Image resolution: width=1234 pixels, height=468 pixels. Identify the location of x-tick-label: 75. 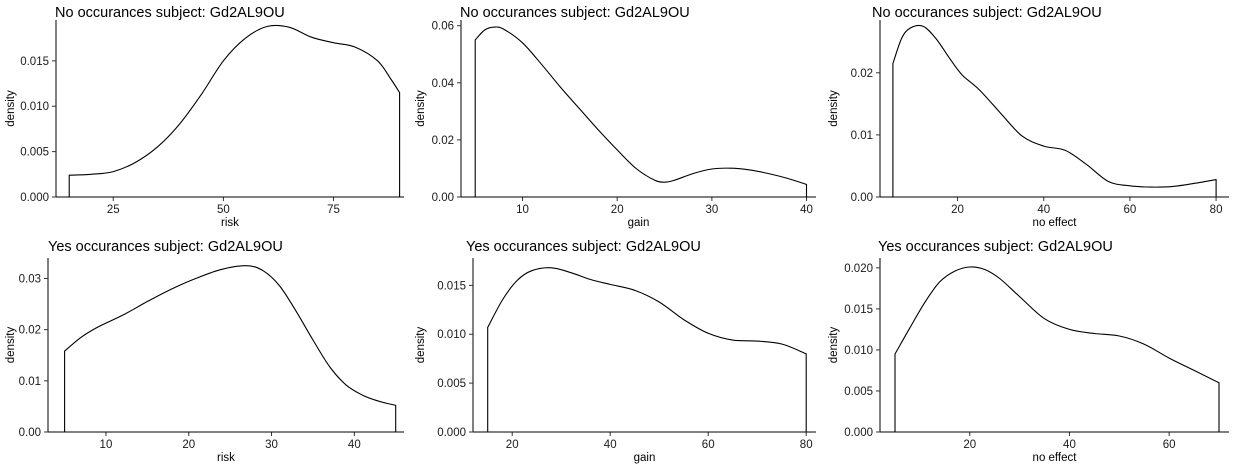
(333, 210).